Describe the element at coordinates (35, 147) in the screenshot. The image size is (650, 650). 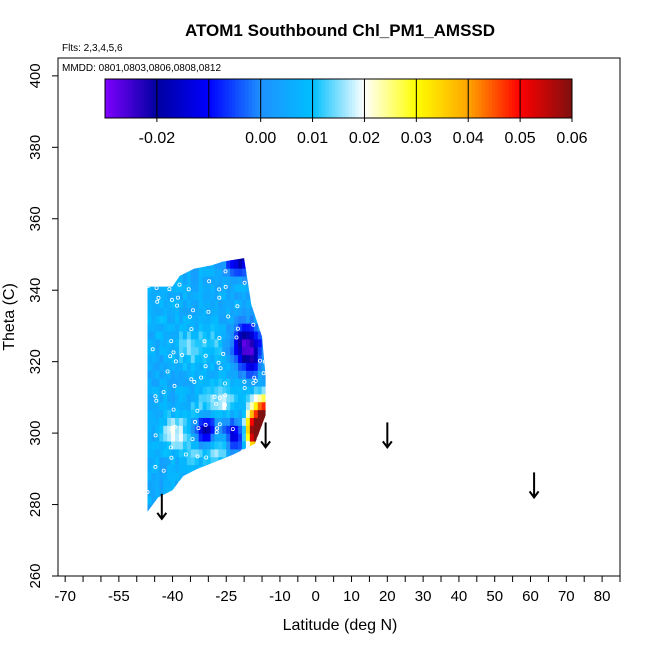
I see `y-tick-label: 380` at that location.